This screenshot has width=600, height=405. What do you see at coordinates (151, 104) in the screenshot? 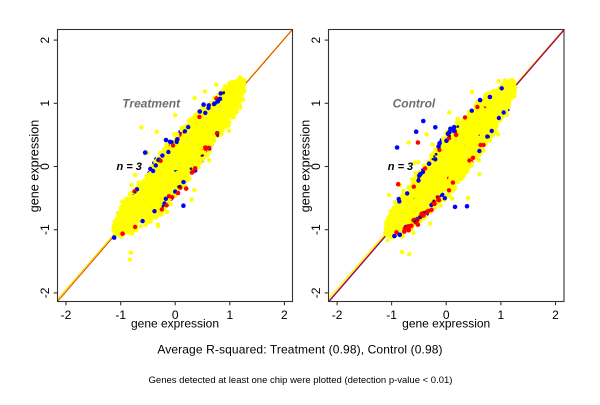
I see `svg-text: Treatment` at bounding box center [151, 104].